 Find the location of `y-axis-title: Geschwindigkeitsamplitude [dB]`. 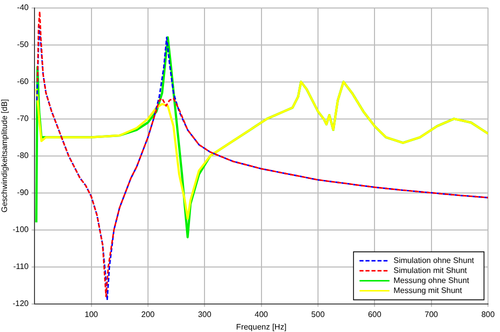

y-axis-title: Geschwindigkeitsamplitude [dB] is located at coordinates (5, 155).